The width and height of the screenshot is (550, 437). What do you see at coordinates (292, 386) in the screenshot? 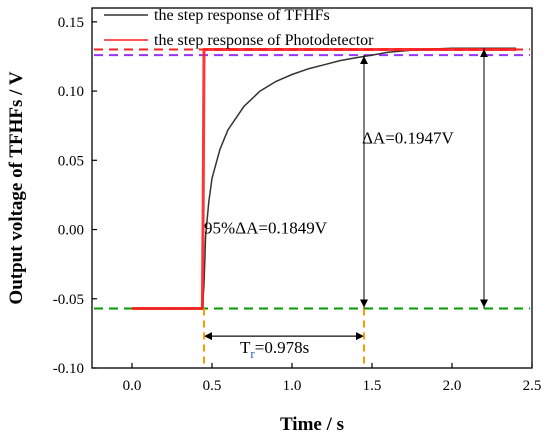
I see `x-tick-label: 1.0` at bounding box center [292, 386].